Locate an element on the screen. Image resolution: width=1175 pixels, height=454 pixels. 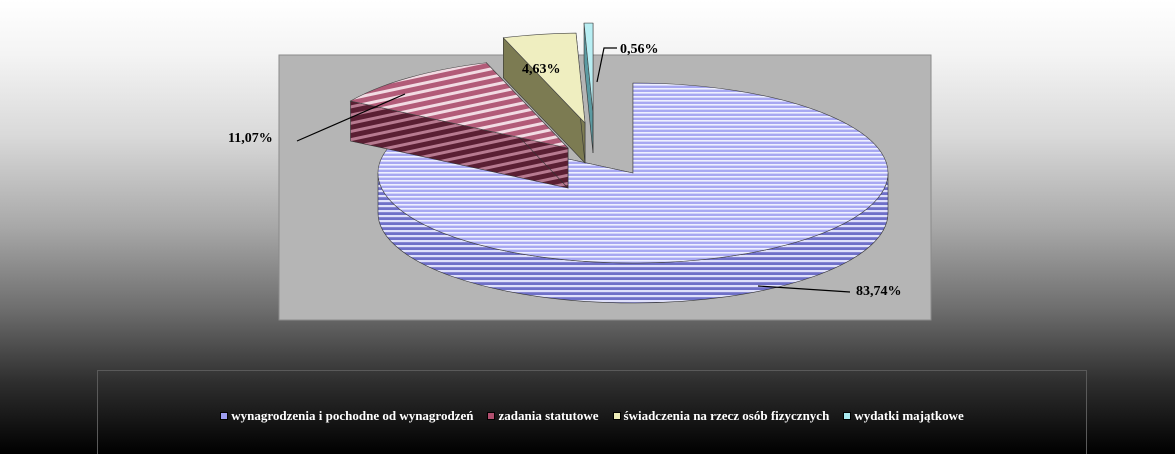
pie-slice-swiadczenia-na-rzecz-osob-fizycznych is located at coordinates (544, 98).